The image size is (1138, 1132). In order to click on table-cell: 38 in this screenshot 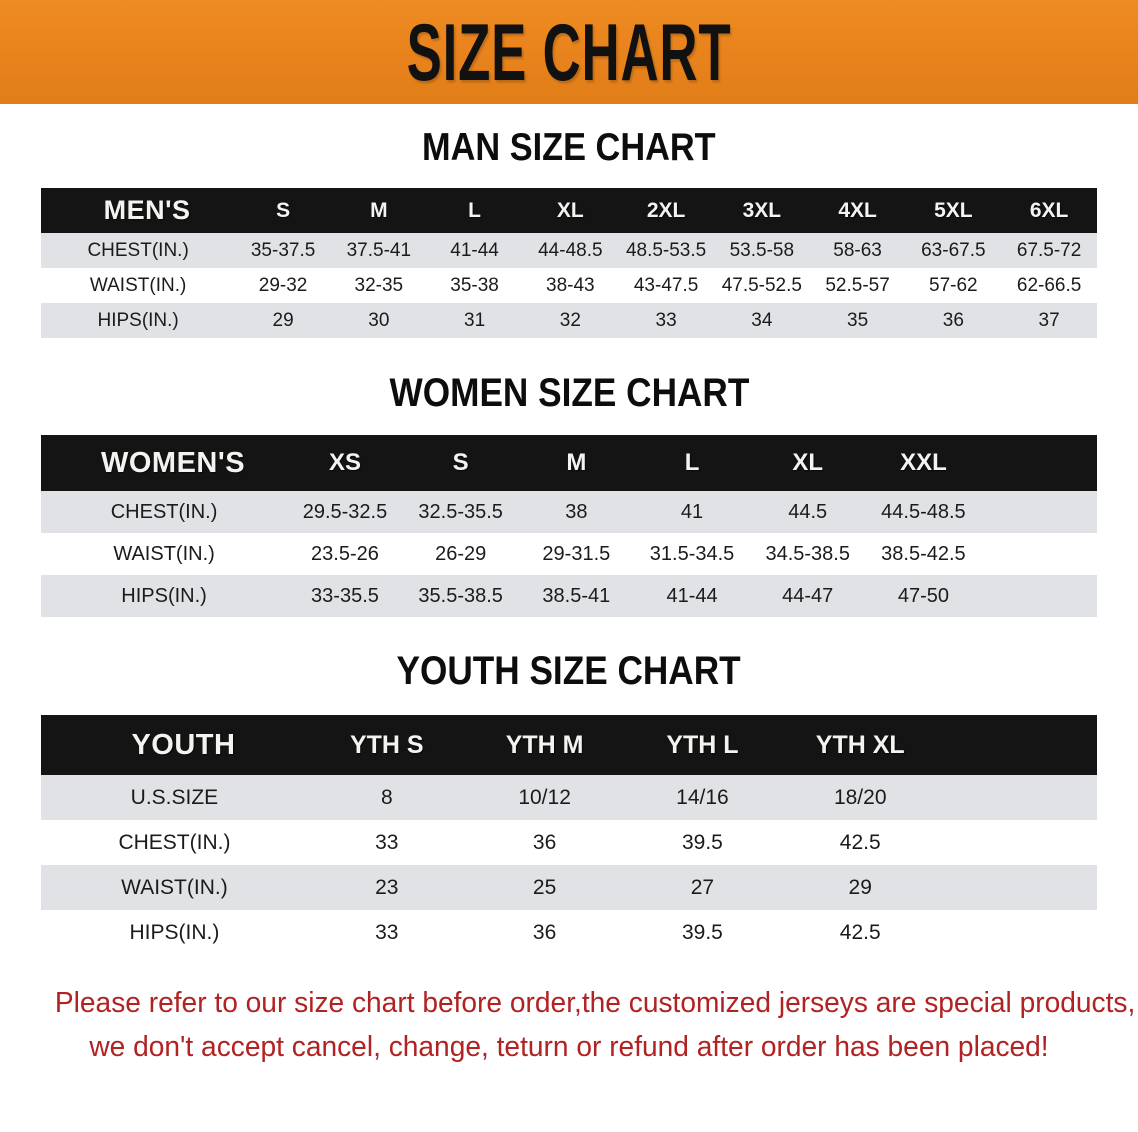, I will do `click(576, 512)`.